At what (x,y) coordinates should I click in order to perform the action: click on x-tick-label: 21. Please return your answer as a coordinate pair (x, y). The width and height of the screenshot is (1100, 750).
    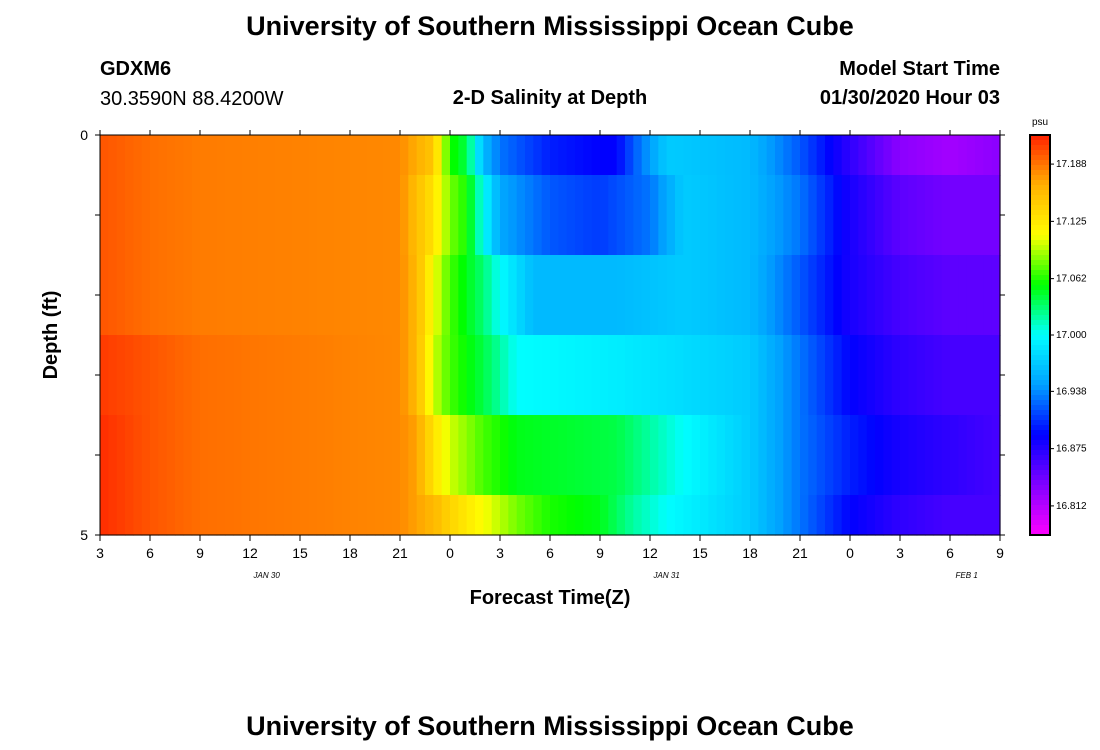
    Looking at the image, I should click on (400, 553).